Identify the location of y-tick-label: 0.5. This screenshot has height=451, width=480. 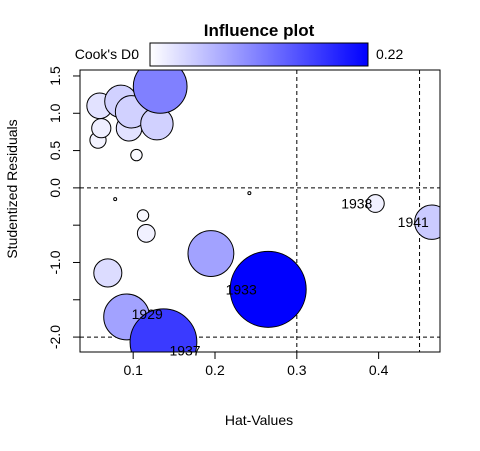
(55, 151).